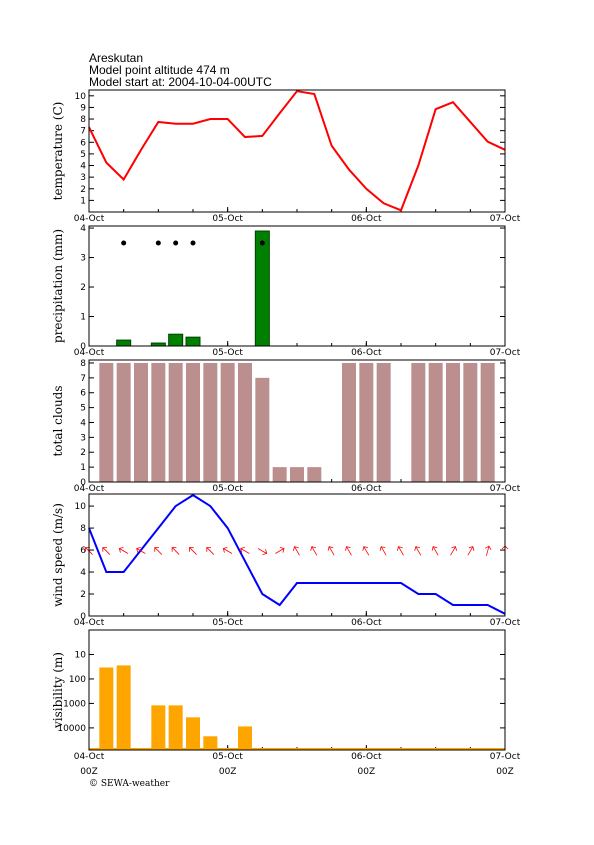  Describe the element at coordinates (71, 729) in the screenshot. I see `y-tick-label: 10000` at that location.